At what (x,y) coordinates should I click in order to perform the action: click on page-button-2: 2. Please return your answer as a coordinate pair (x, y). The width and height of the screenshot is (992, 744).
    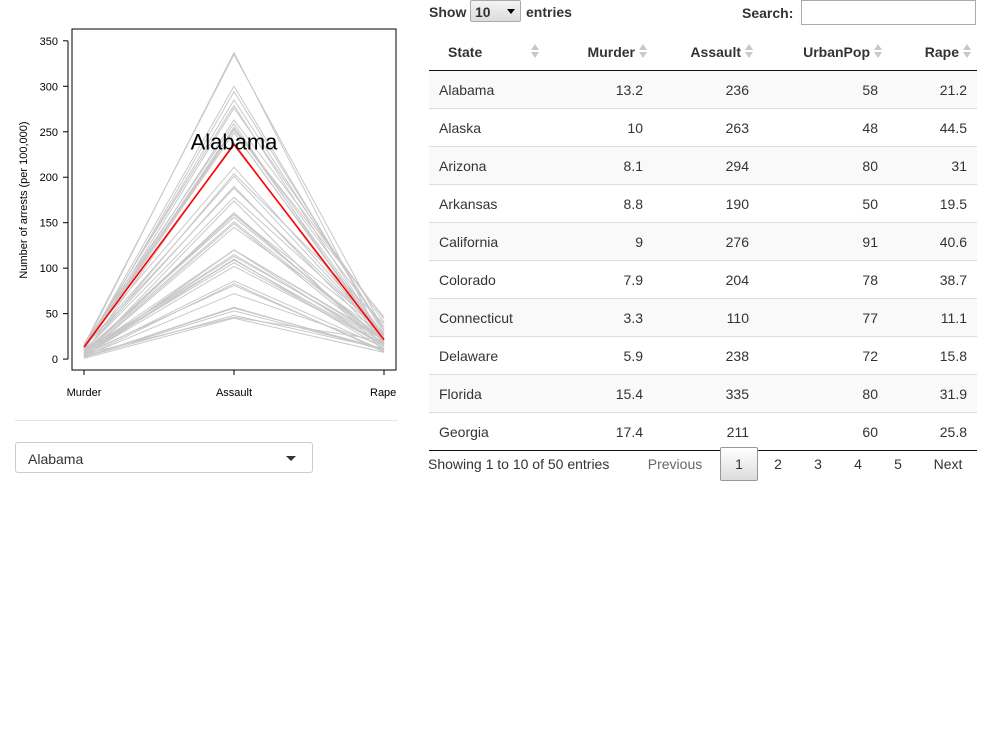
    Looking at the image, I should click on (778, 464).